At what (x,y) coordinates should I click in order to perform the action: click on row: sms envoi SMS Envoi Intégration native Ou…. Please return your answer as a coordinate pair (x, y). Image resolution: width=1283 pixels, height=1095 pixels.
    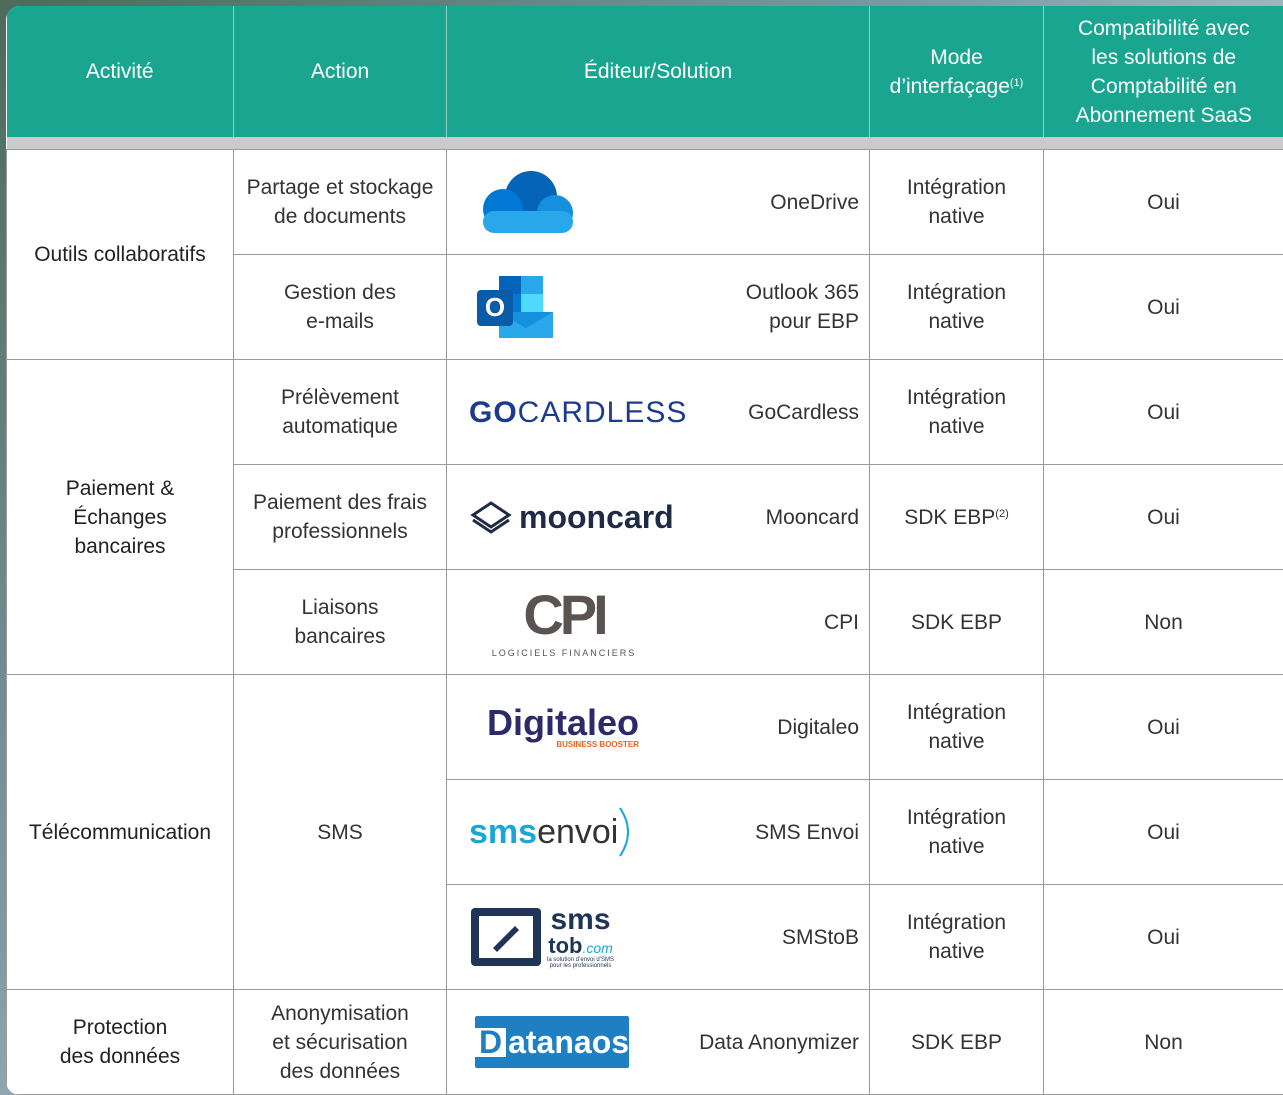
    Looking at the image, I should click on (645, 832).